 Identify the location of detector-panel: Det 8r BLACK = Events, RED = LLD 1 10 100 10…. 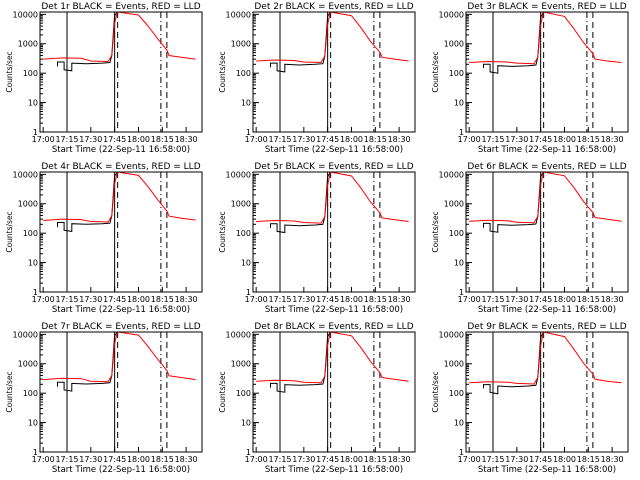
(317, 398).